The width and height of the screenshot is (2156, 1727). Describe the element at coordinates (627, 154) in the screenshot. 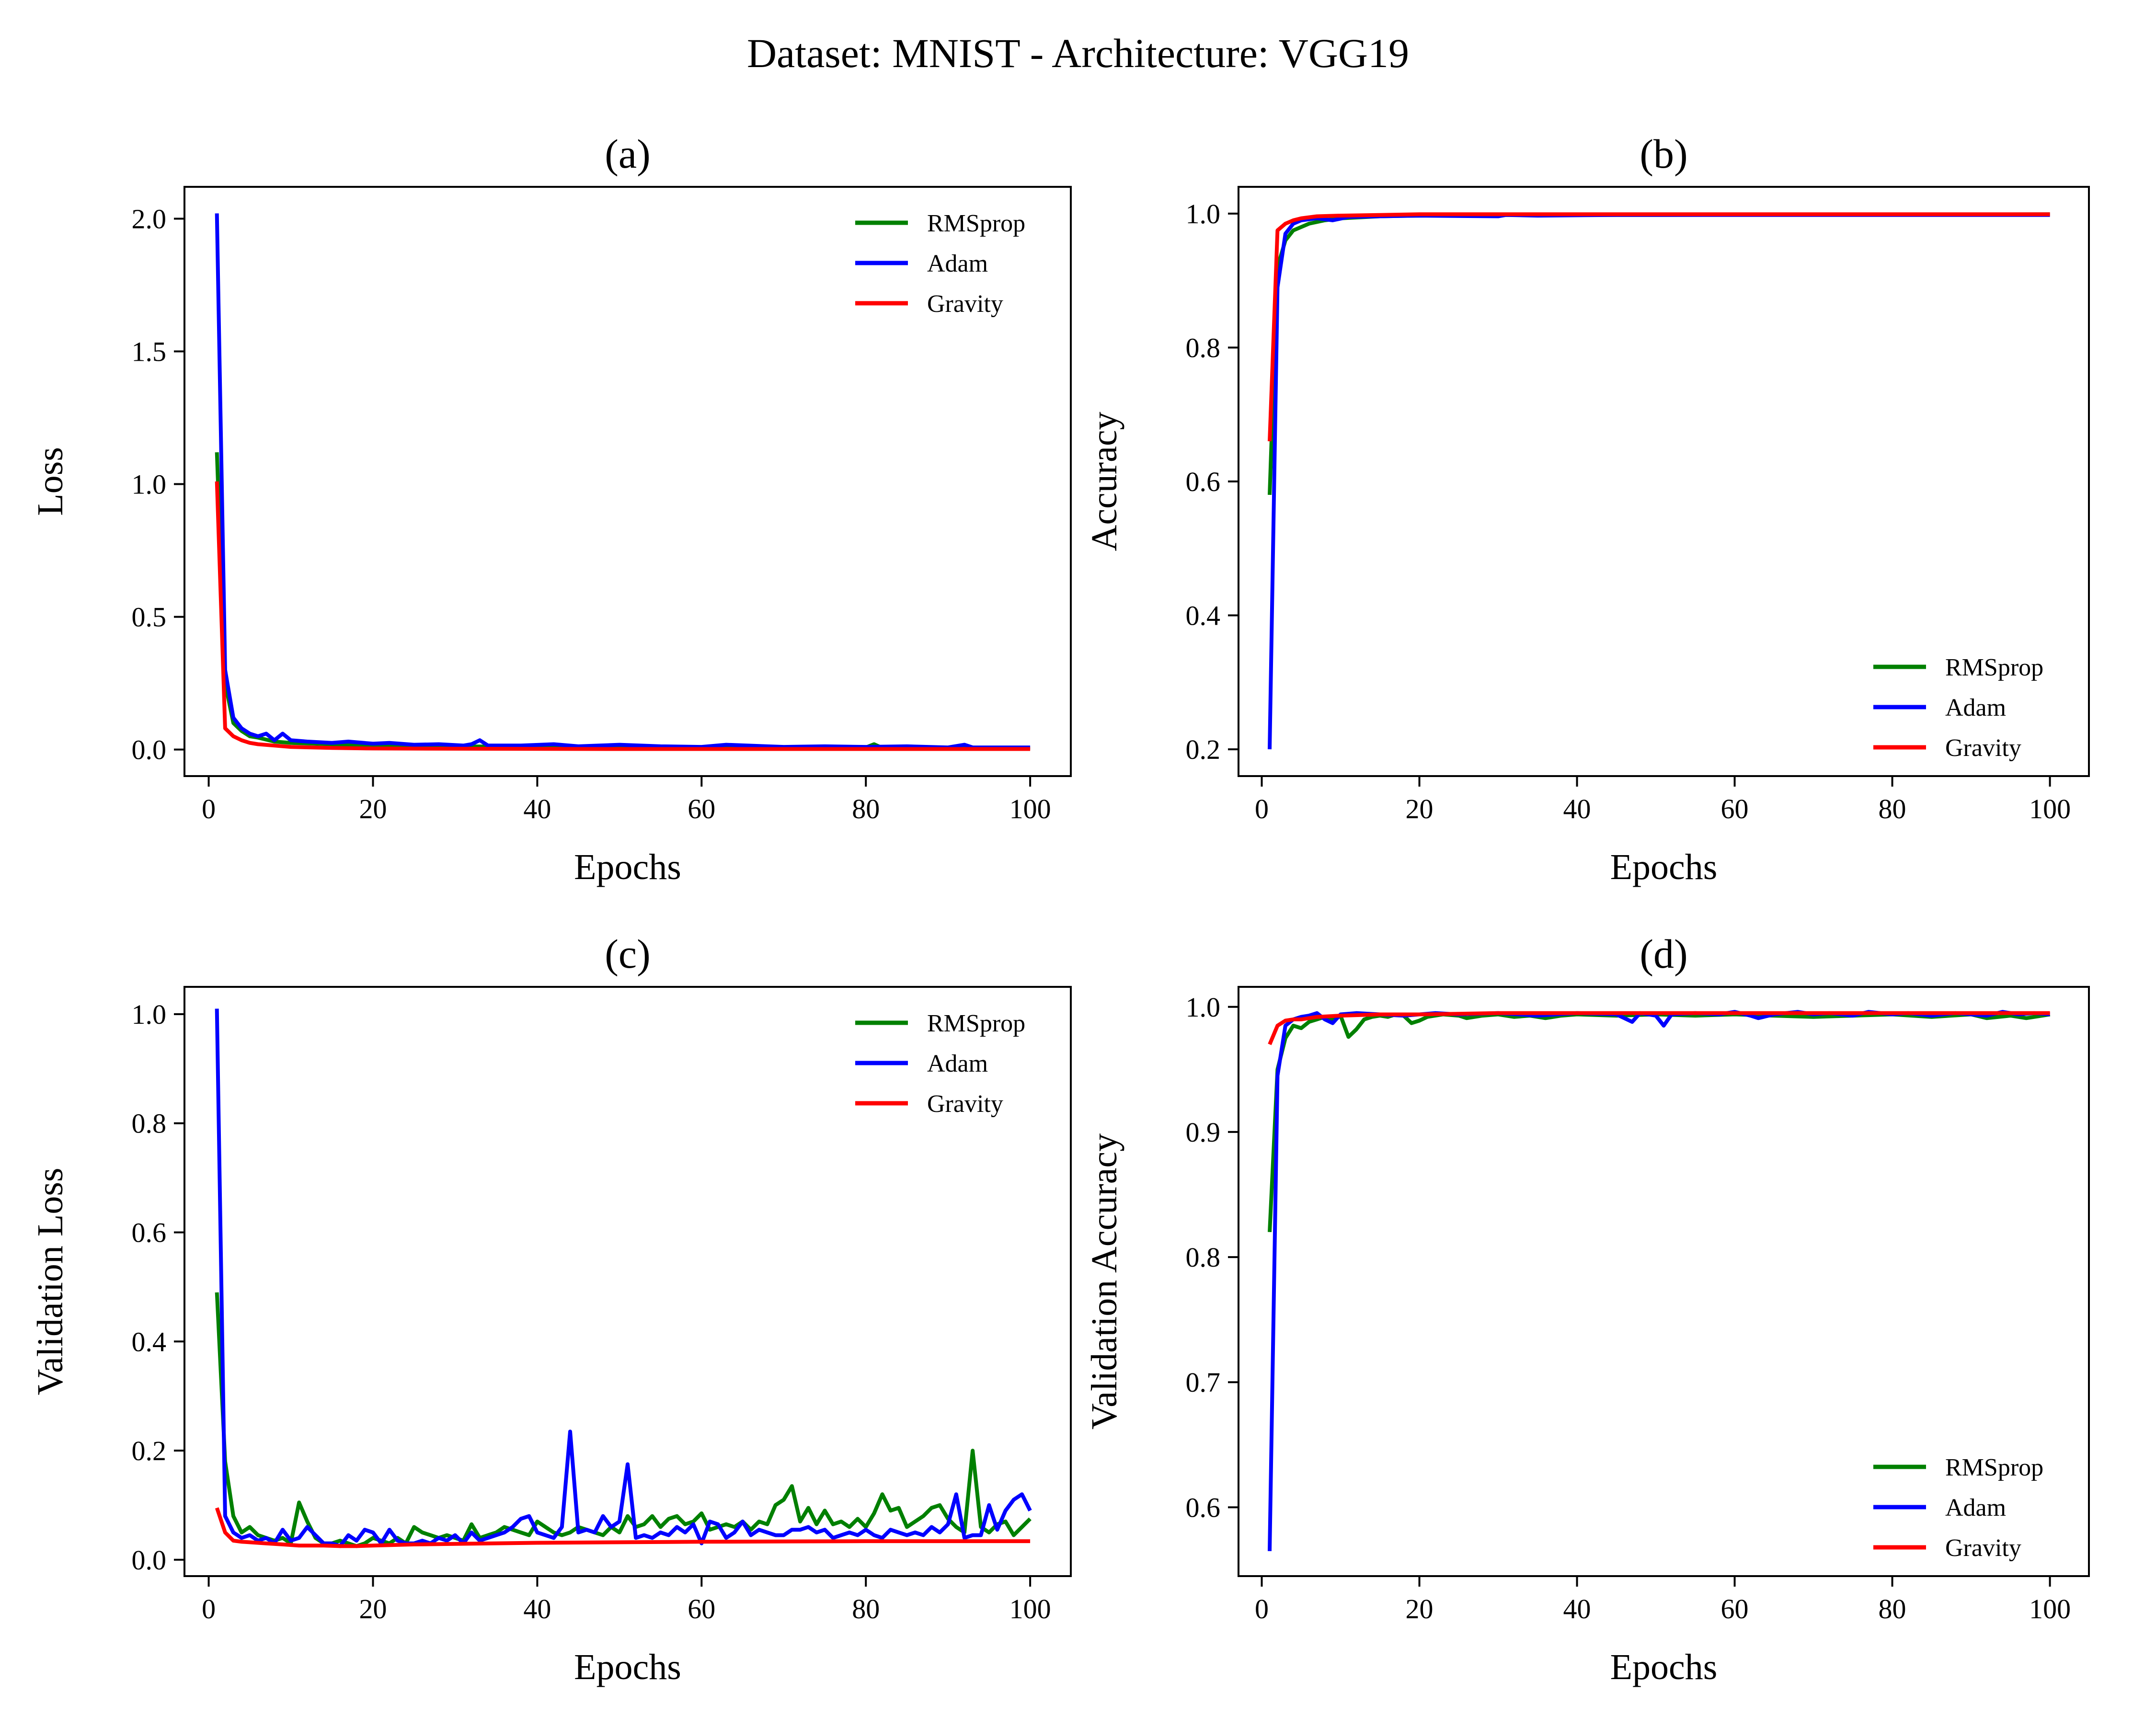

I see `panel-title: (a)` at that location.